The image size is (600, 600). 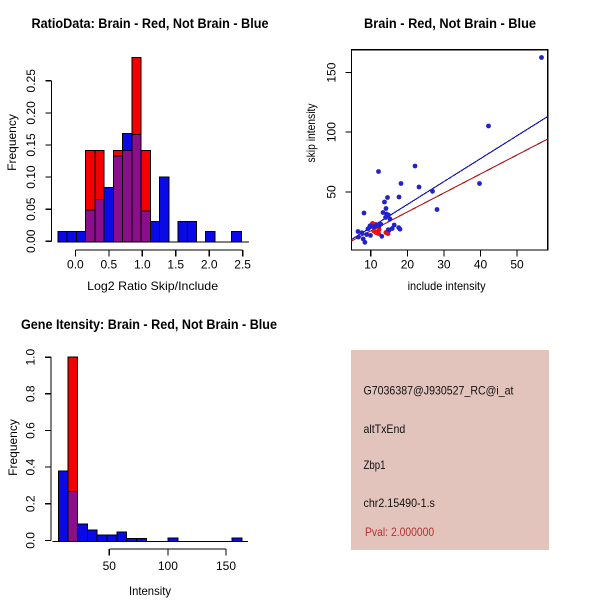 I want to click on svg-text:RatioData: Brain - Red, Not Br: RatioData: Brain - Red, Not Brain - Blue, so click(x=150, y=23).